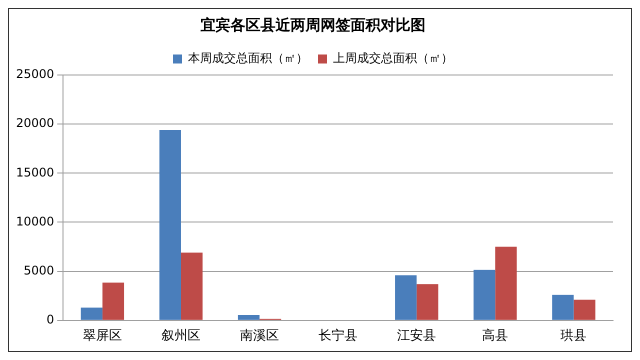 The image size is (640, 360). I want to click on x-tick-label: 长宁县, so click(338, 336).